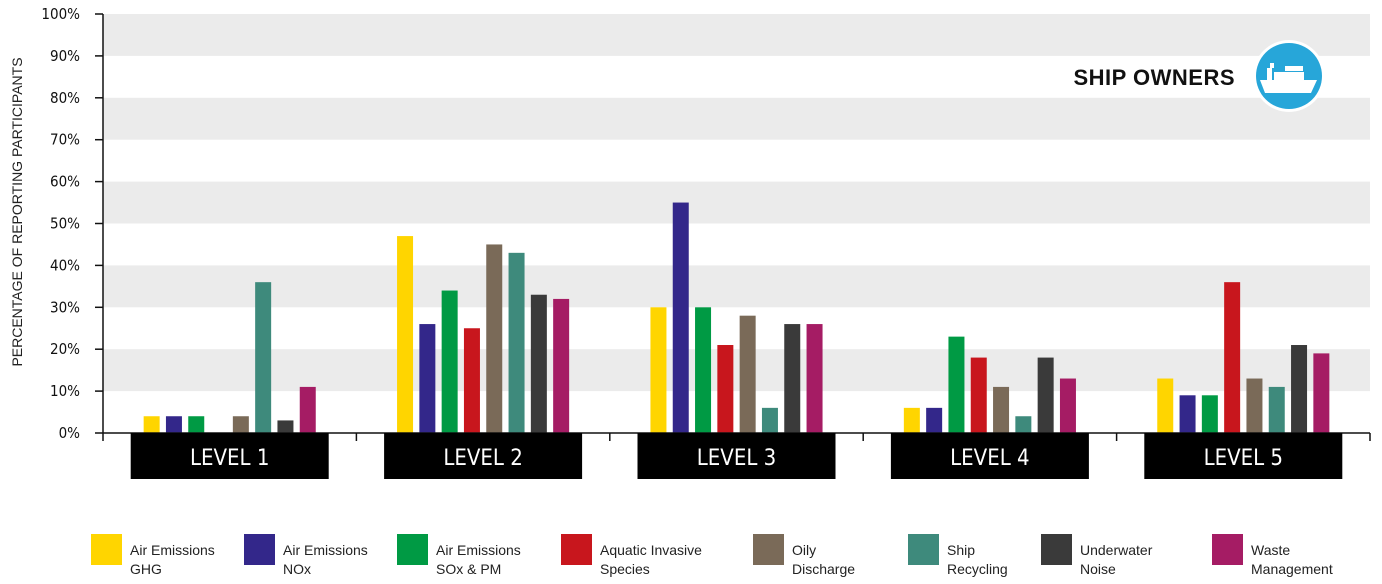 The image size is (1382, 584). I want to click on y-tick-label: 0%, so click(70, 433).